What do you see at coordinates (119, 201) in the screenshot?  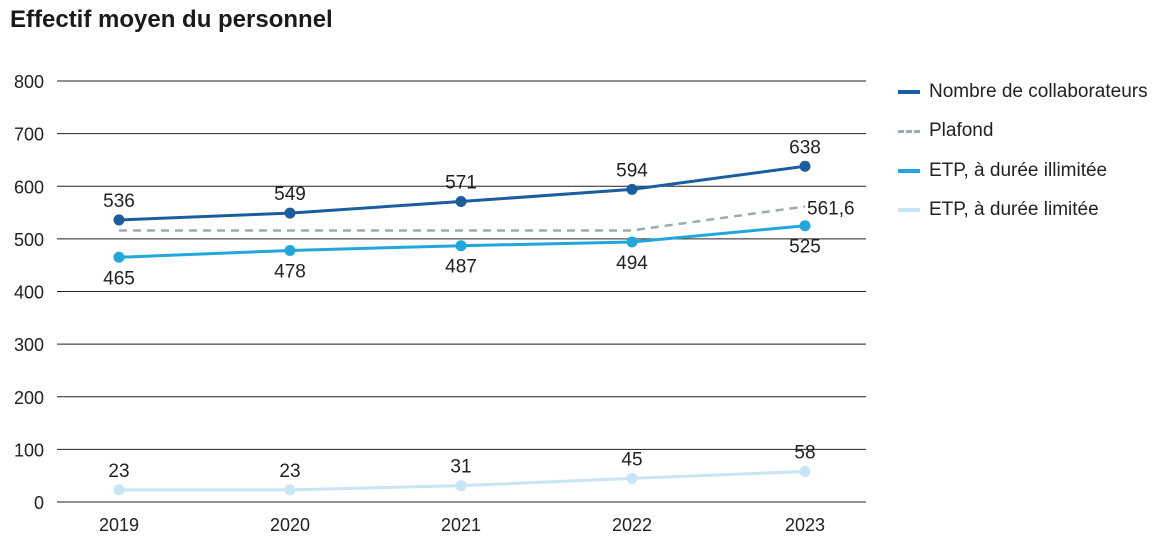 I see `data-label: 536` at bounding box center [119, 201].